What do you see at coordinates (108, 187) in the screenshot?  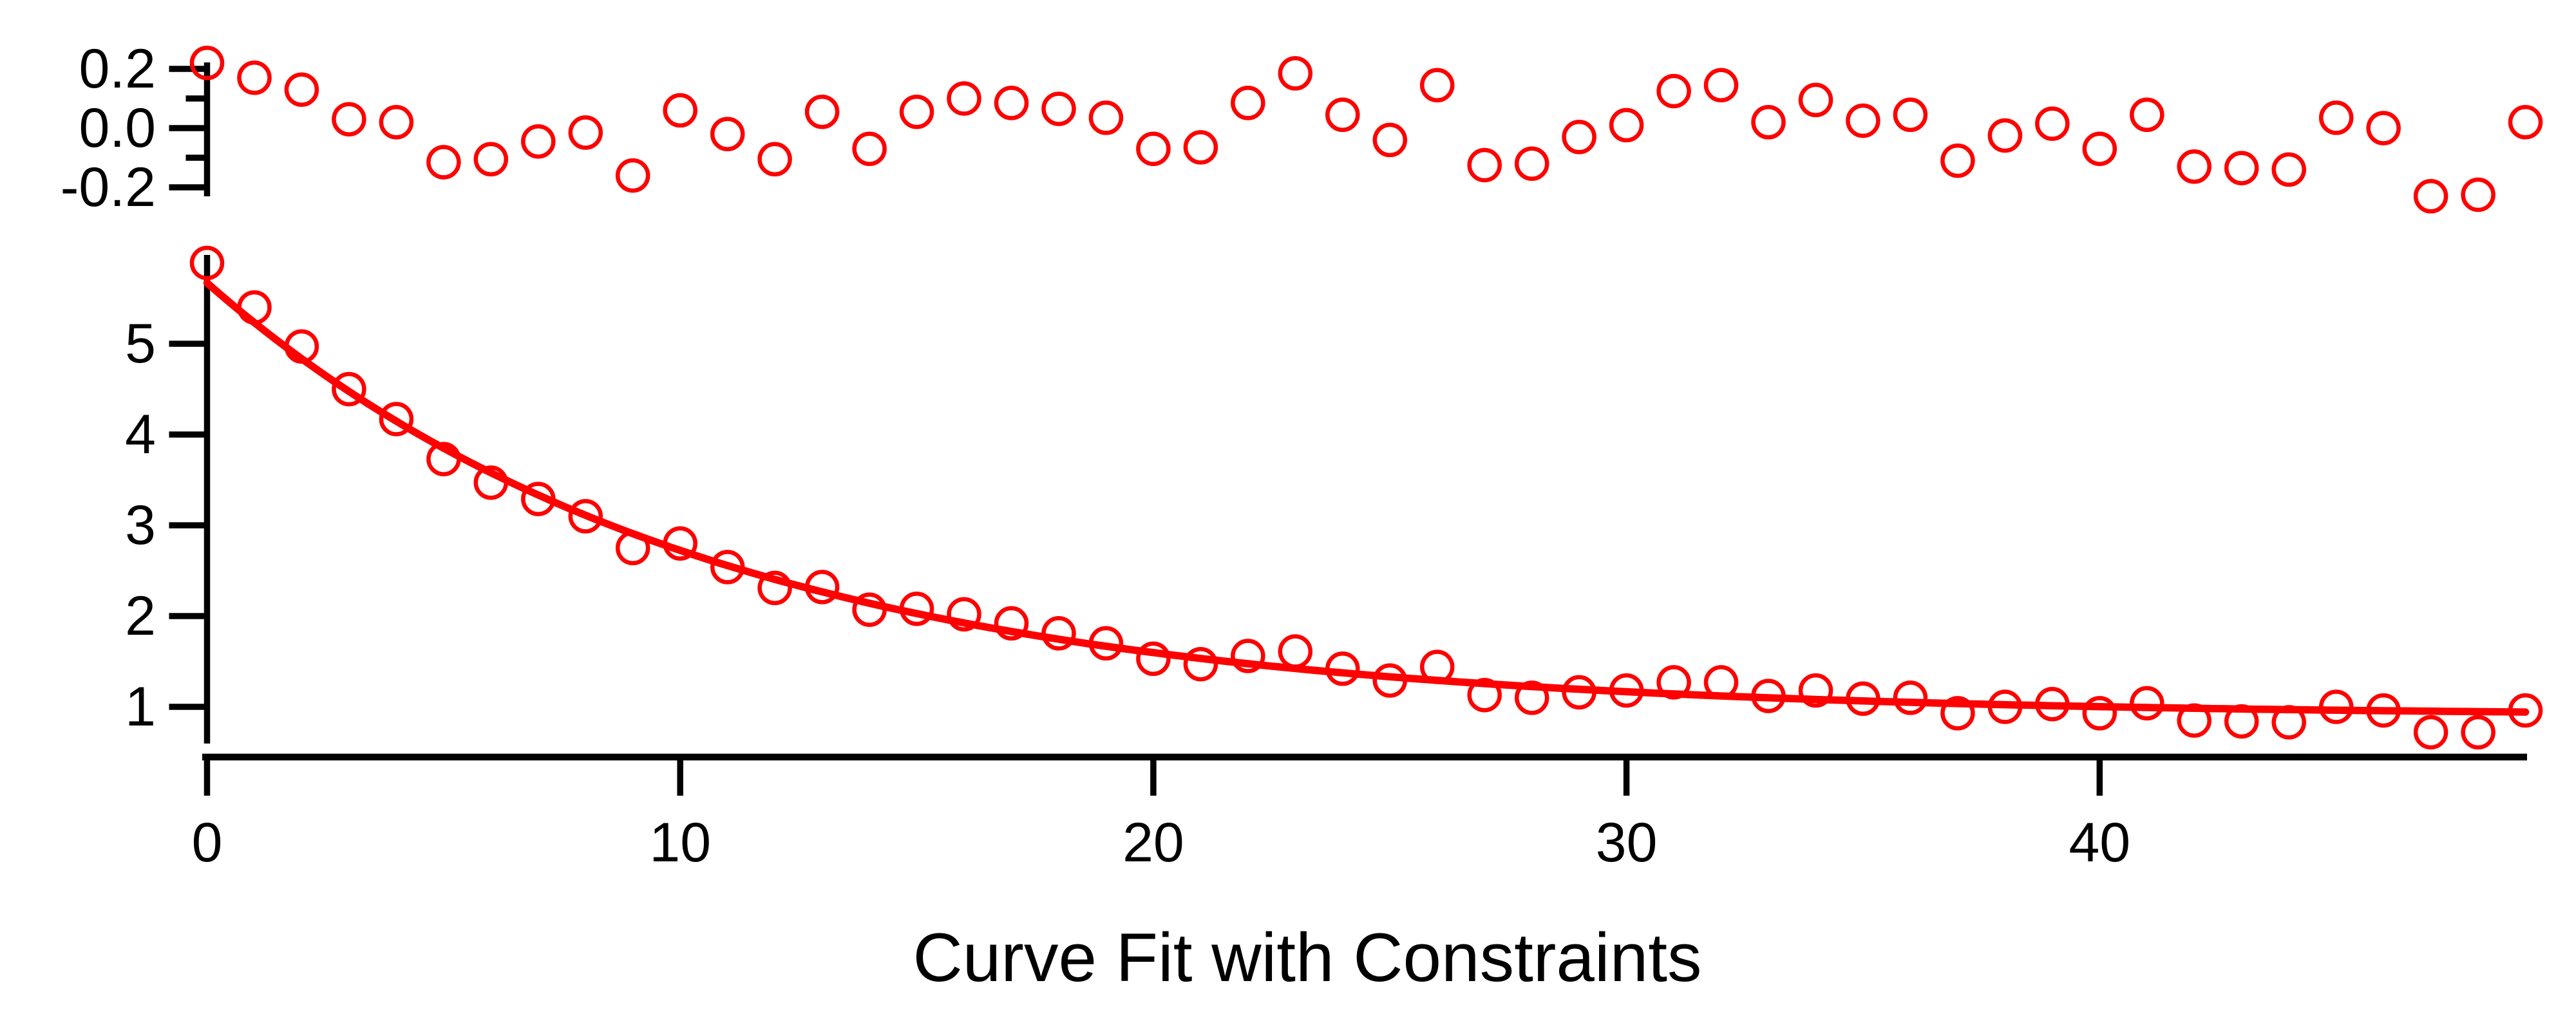 I see `residual-y-tick-label: -0.2` at bounding box center [108, 187].